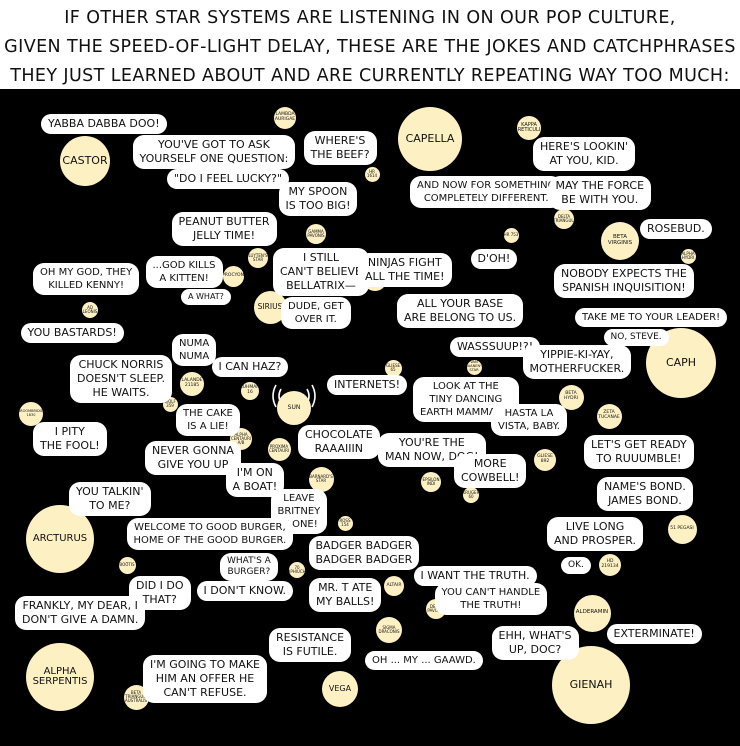  I want to click on quote-line: The cake, so click(208, 413).